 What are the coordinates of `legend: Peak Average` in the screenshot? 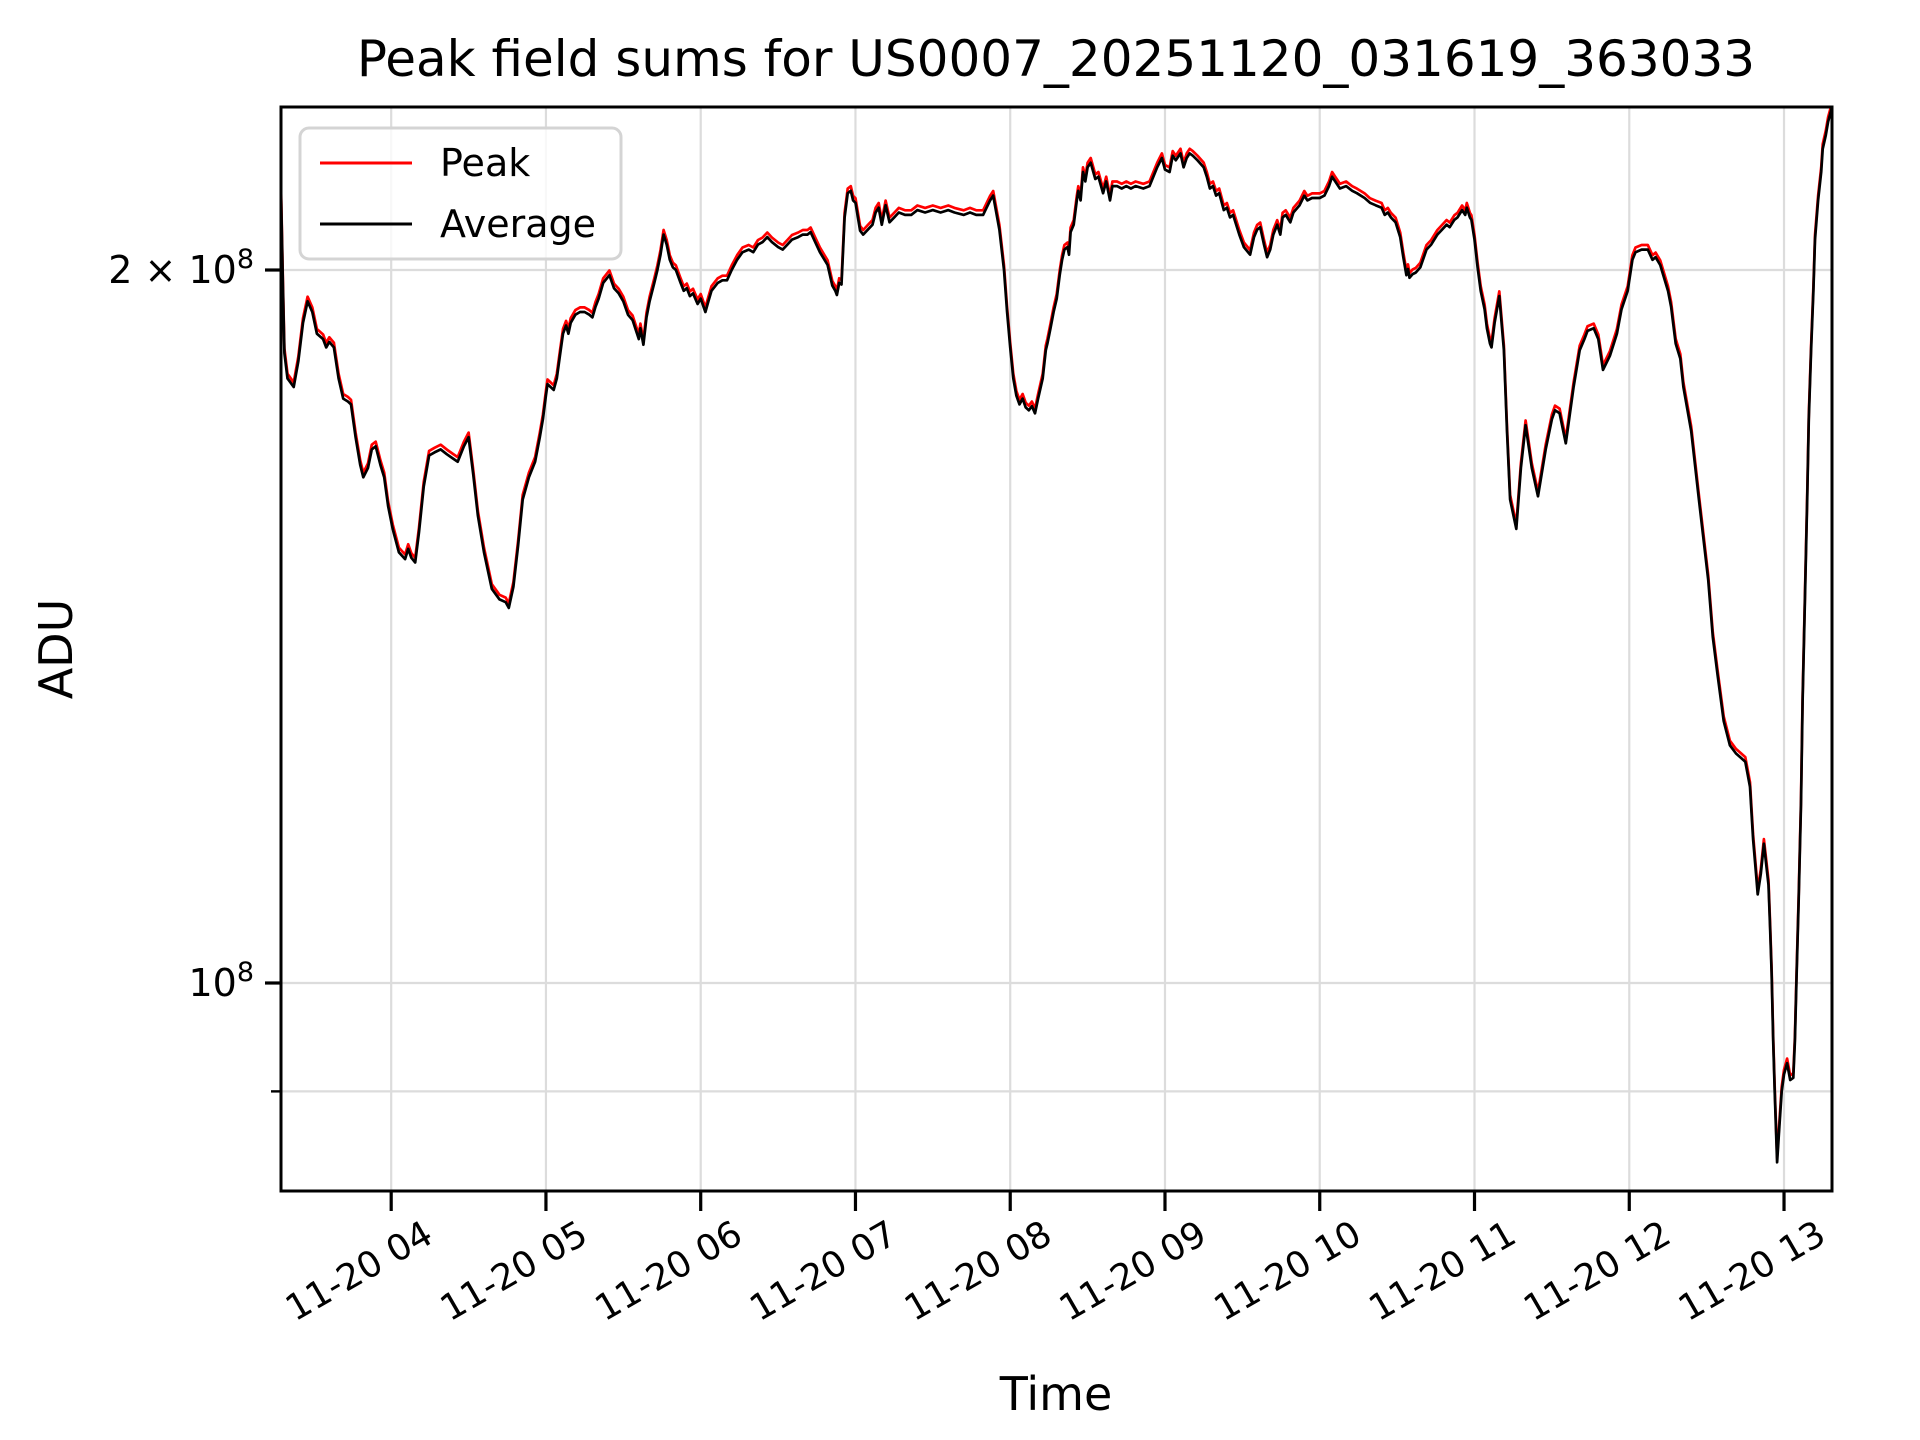 It's located at (460, 193).